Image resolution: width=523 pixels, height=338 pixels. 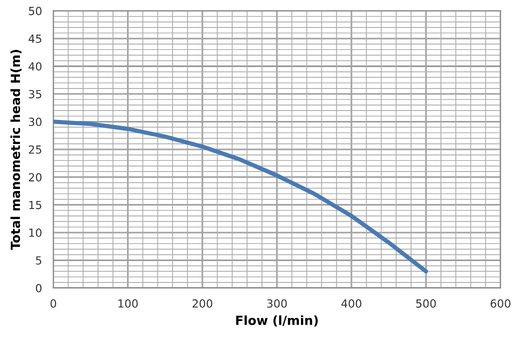 What do you see at coordinates (35, 38) in the screenshot?
I see `y-tick-label: 45` at bounding box center [35, 38].